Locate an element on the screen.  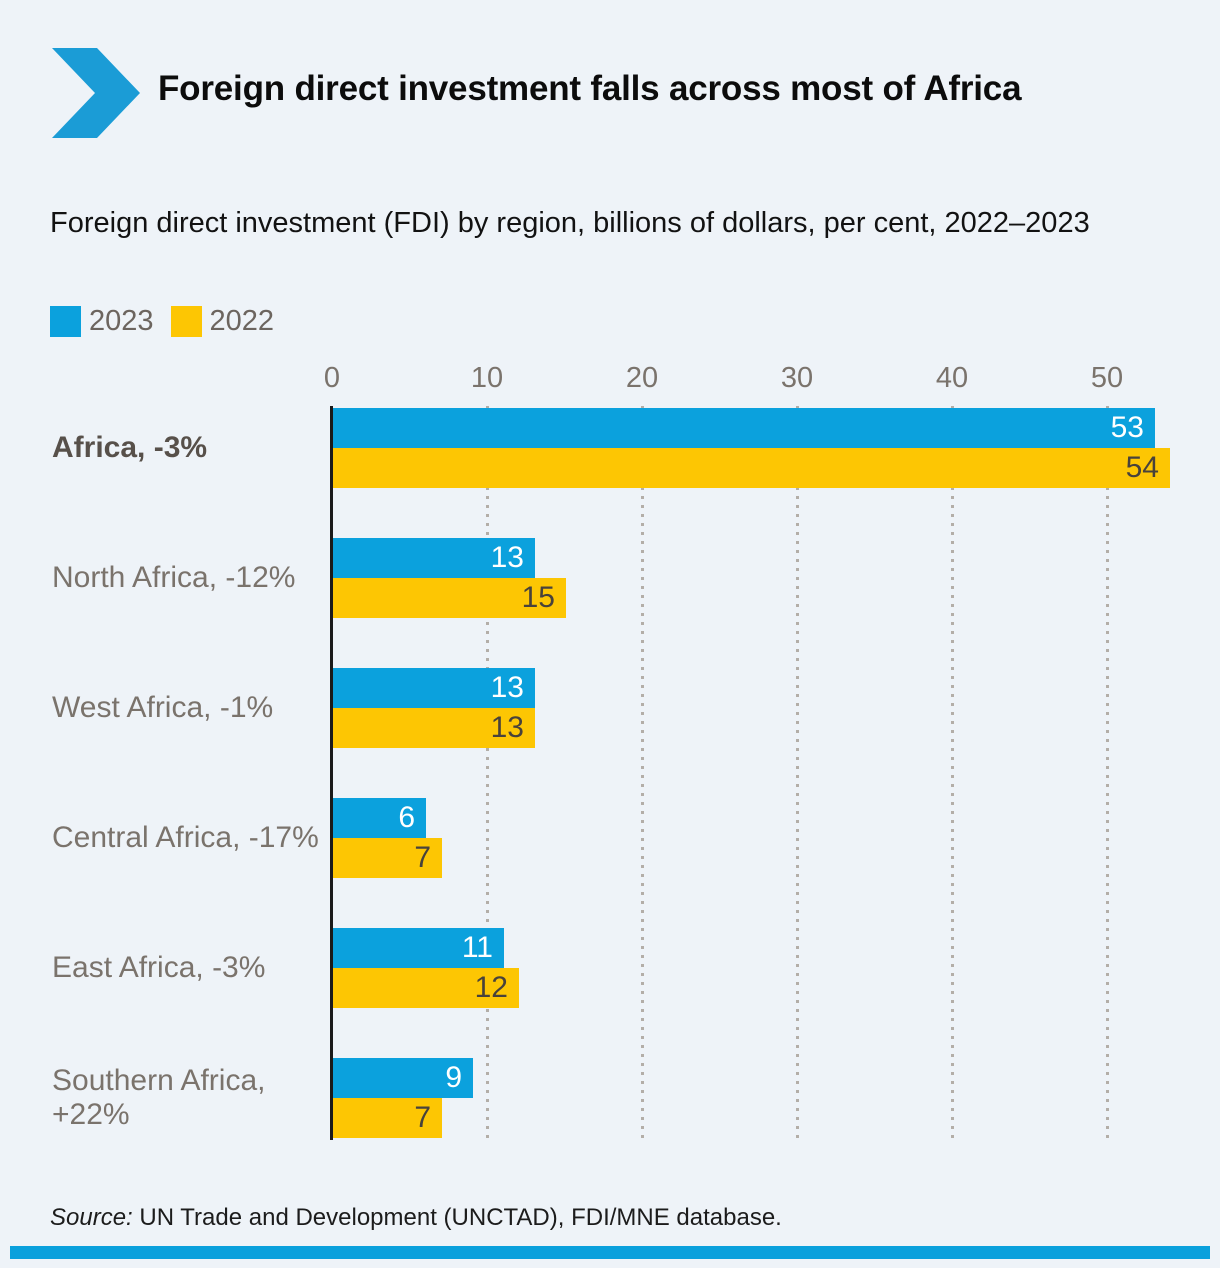
source-prefix: Source: is located at coordinates (91, 1217).